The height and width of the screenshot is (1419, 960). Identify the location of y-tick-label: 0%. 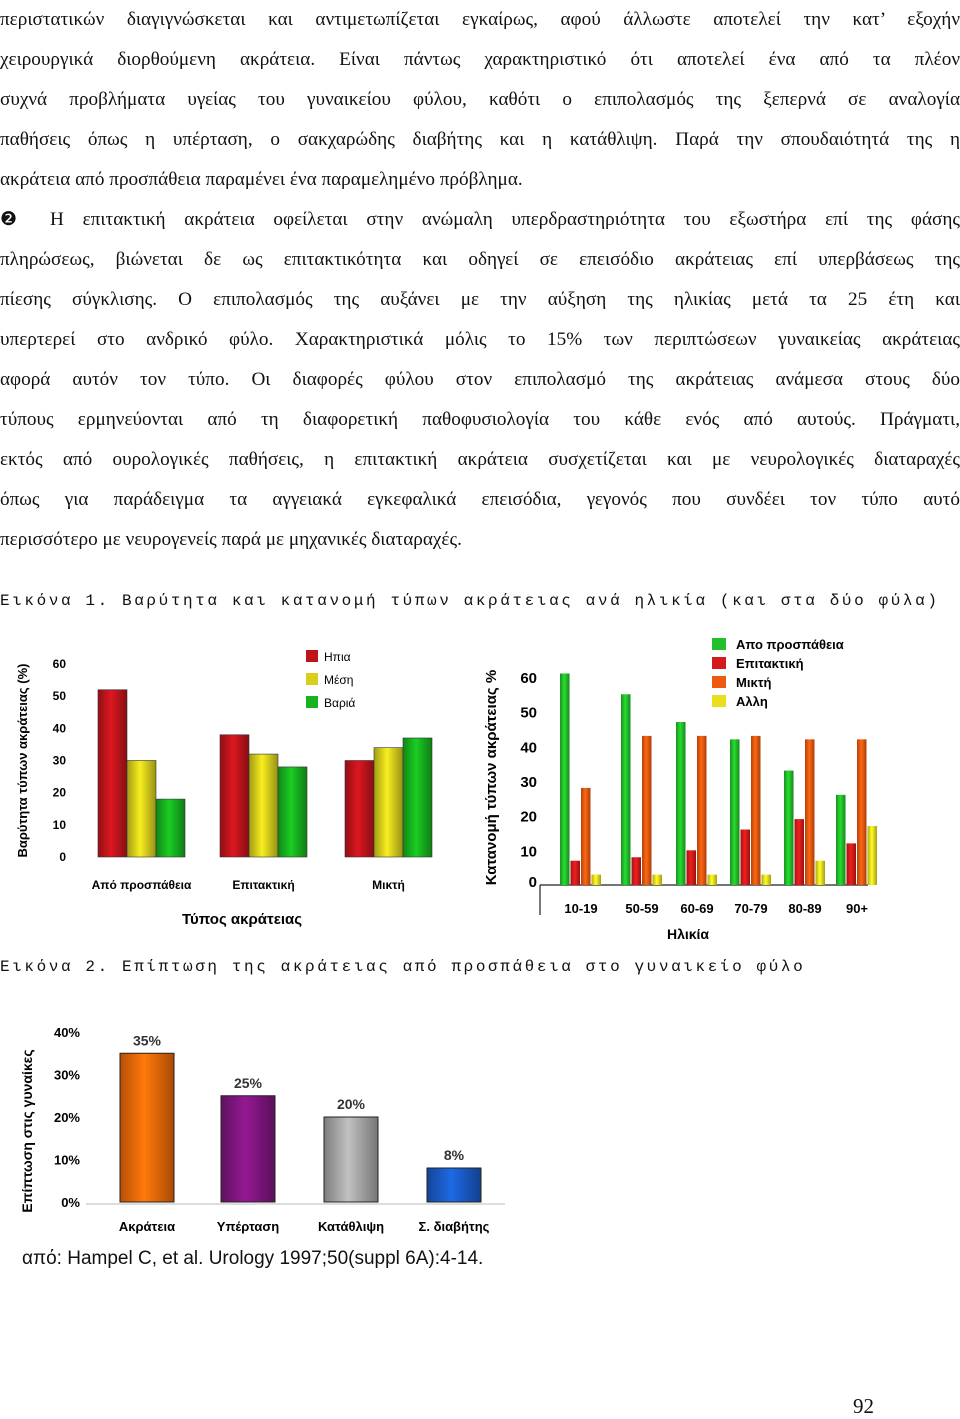
(70, 1202).